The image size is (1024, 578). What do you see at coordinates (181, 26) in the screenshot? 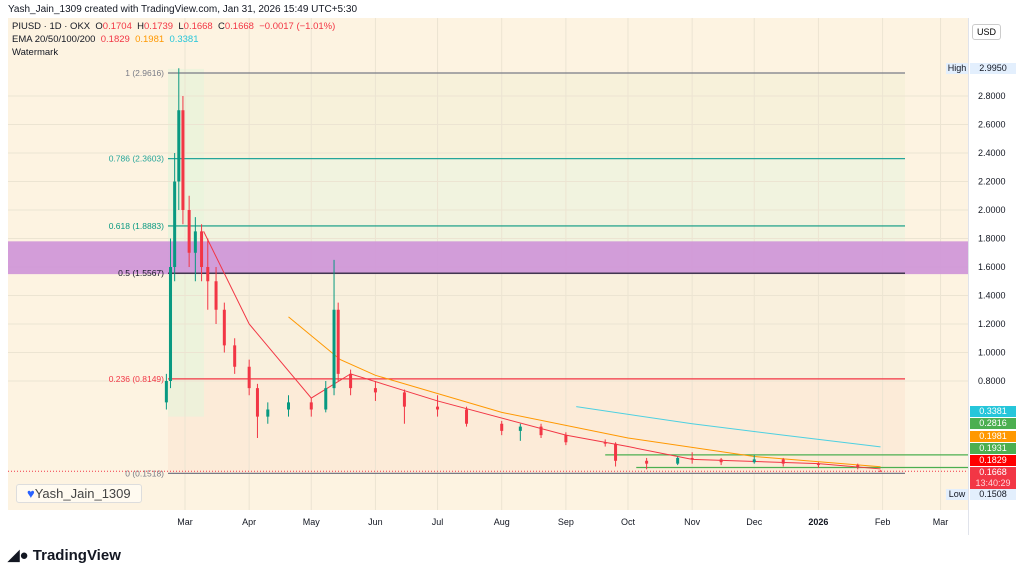
I see `l-label: L` at bounding box center [181, 26].